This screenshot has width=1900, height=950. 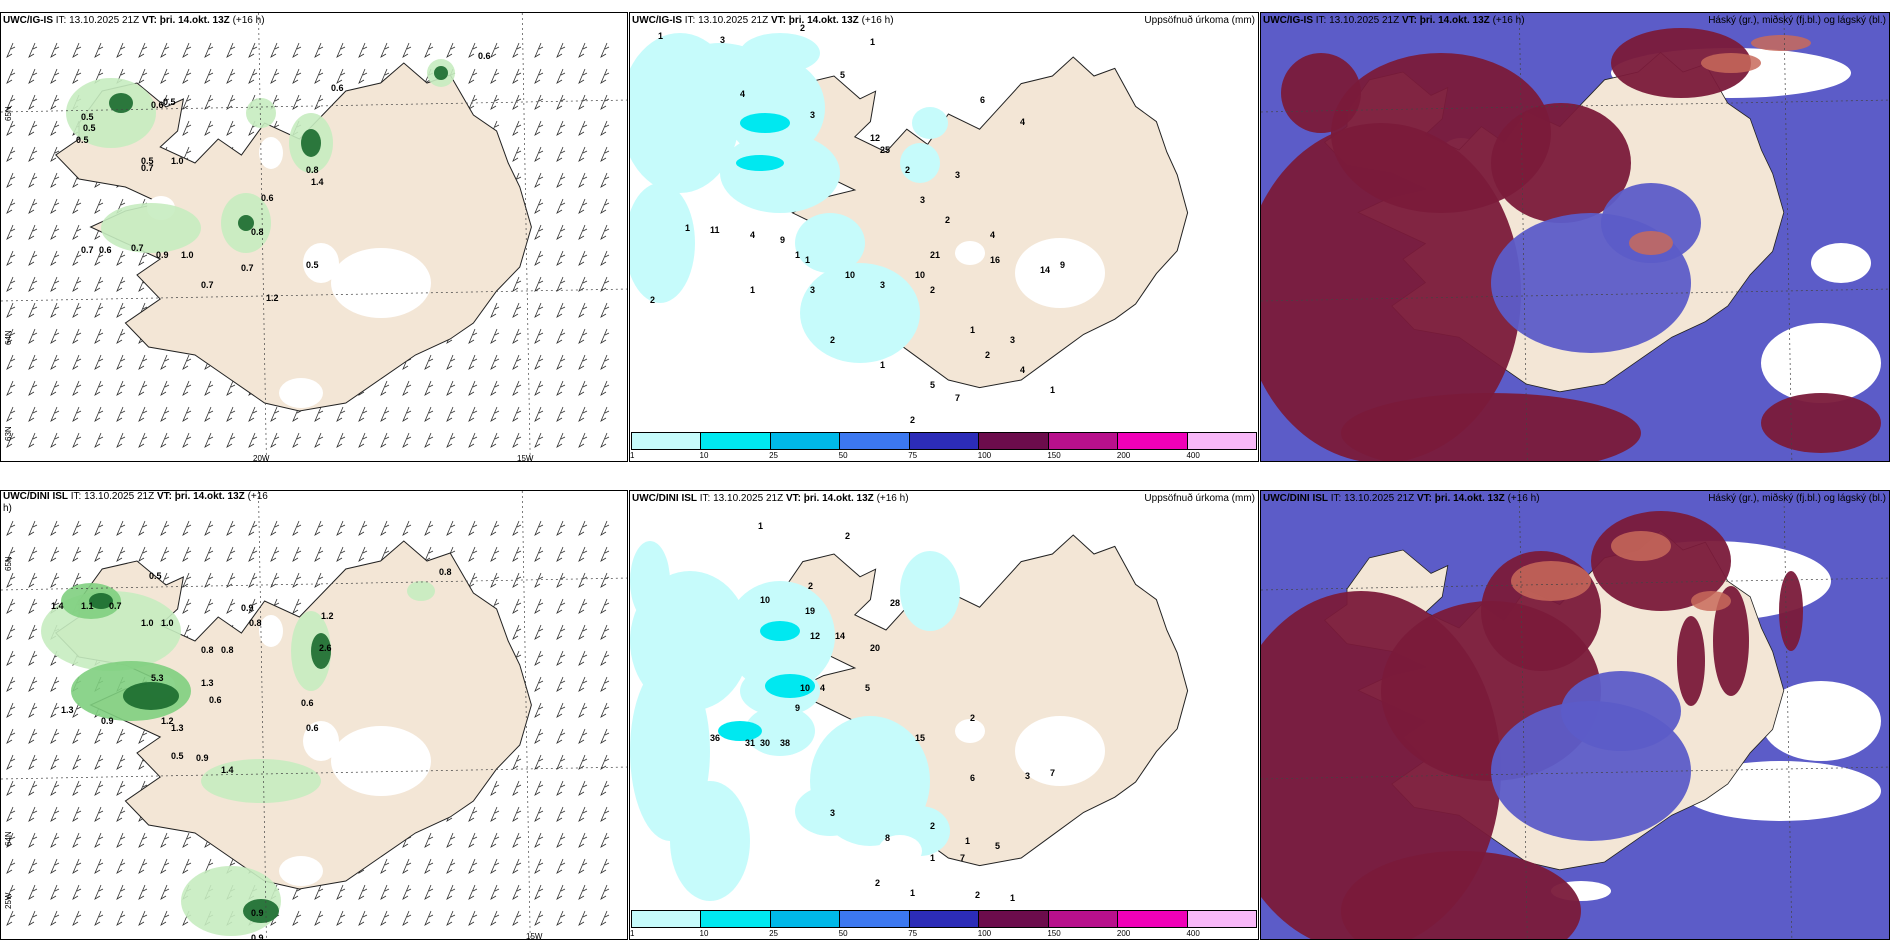 What do you see at coordinates (957, 398) in the screenshot?
I see `value-label: 7` at bounding box center [957, 398].